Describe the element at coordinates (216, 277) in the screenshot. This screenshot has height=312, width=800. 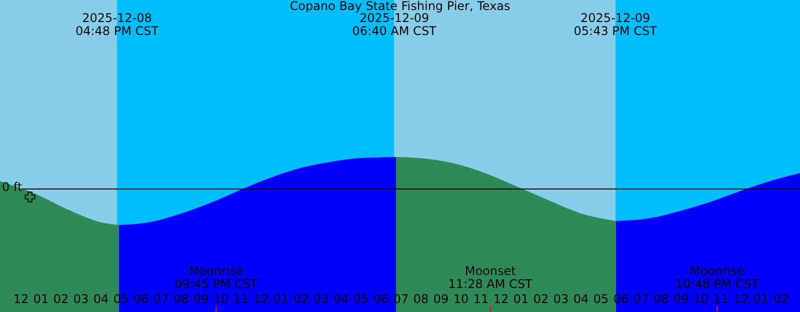
I see `ref-line-label: Moonrise 09:45 PM CST` at that location.